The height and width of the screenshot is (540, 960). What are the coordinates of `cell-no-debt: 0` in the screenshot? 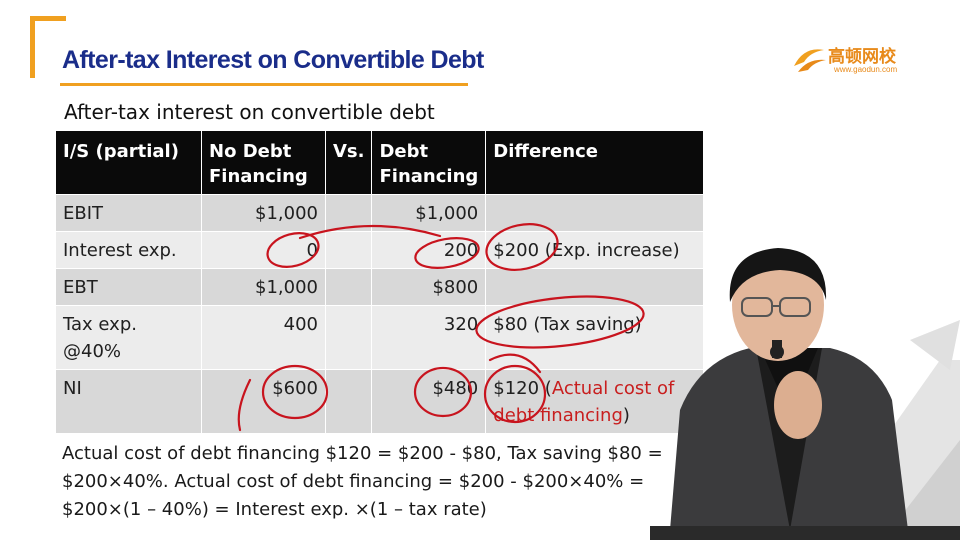 It's located at (263, 250).